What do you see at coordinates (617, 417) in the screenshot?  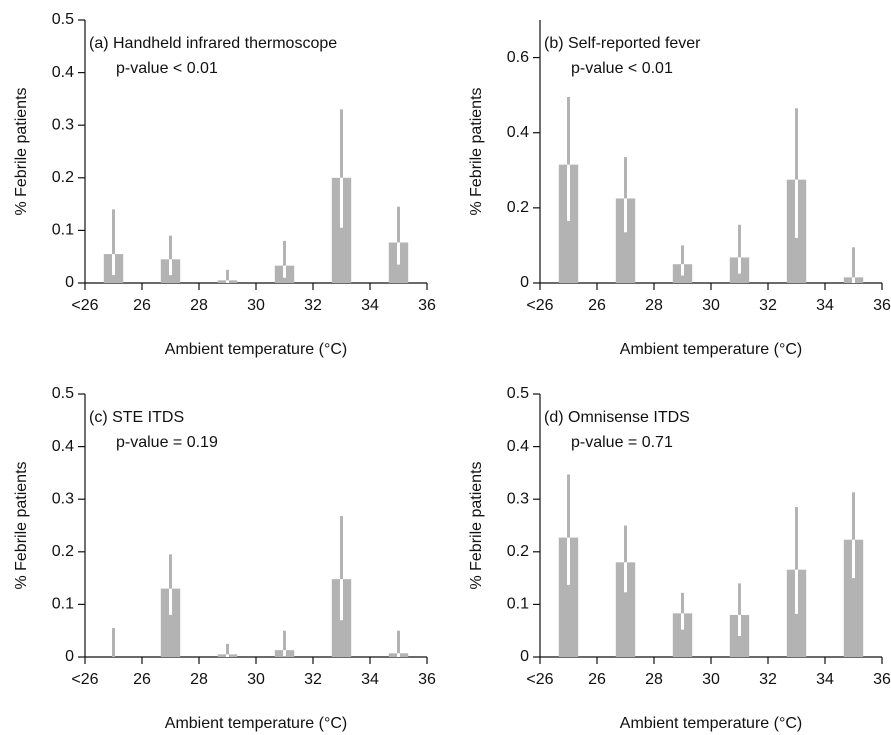 I see `panel-title: (d) Omnisense ITDS` at bounding box center [617, 417].